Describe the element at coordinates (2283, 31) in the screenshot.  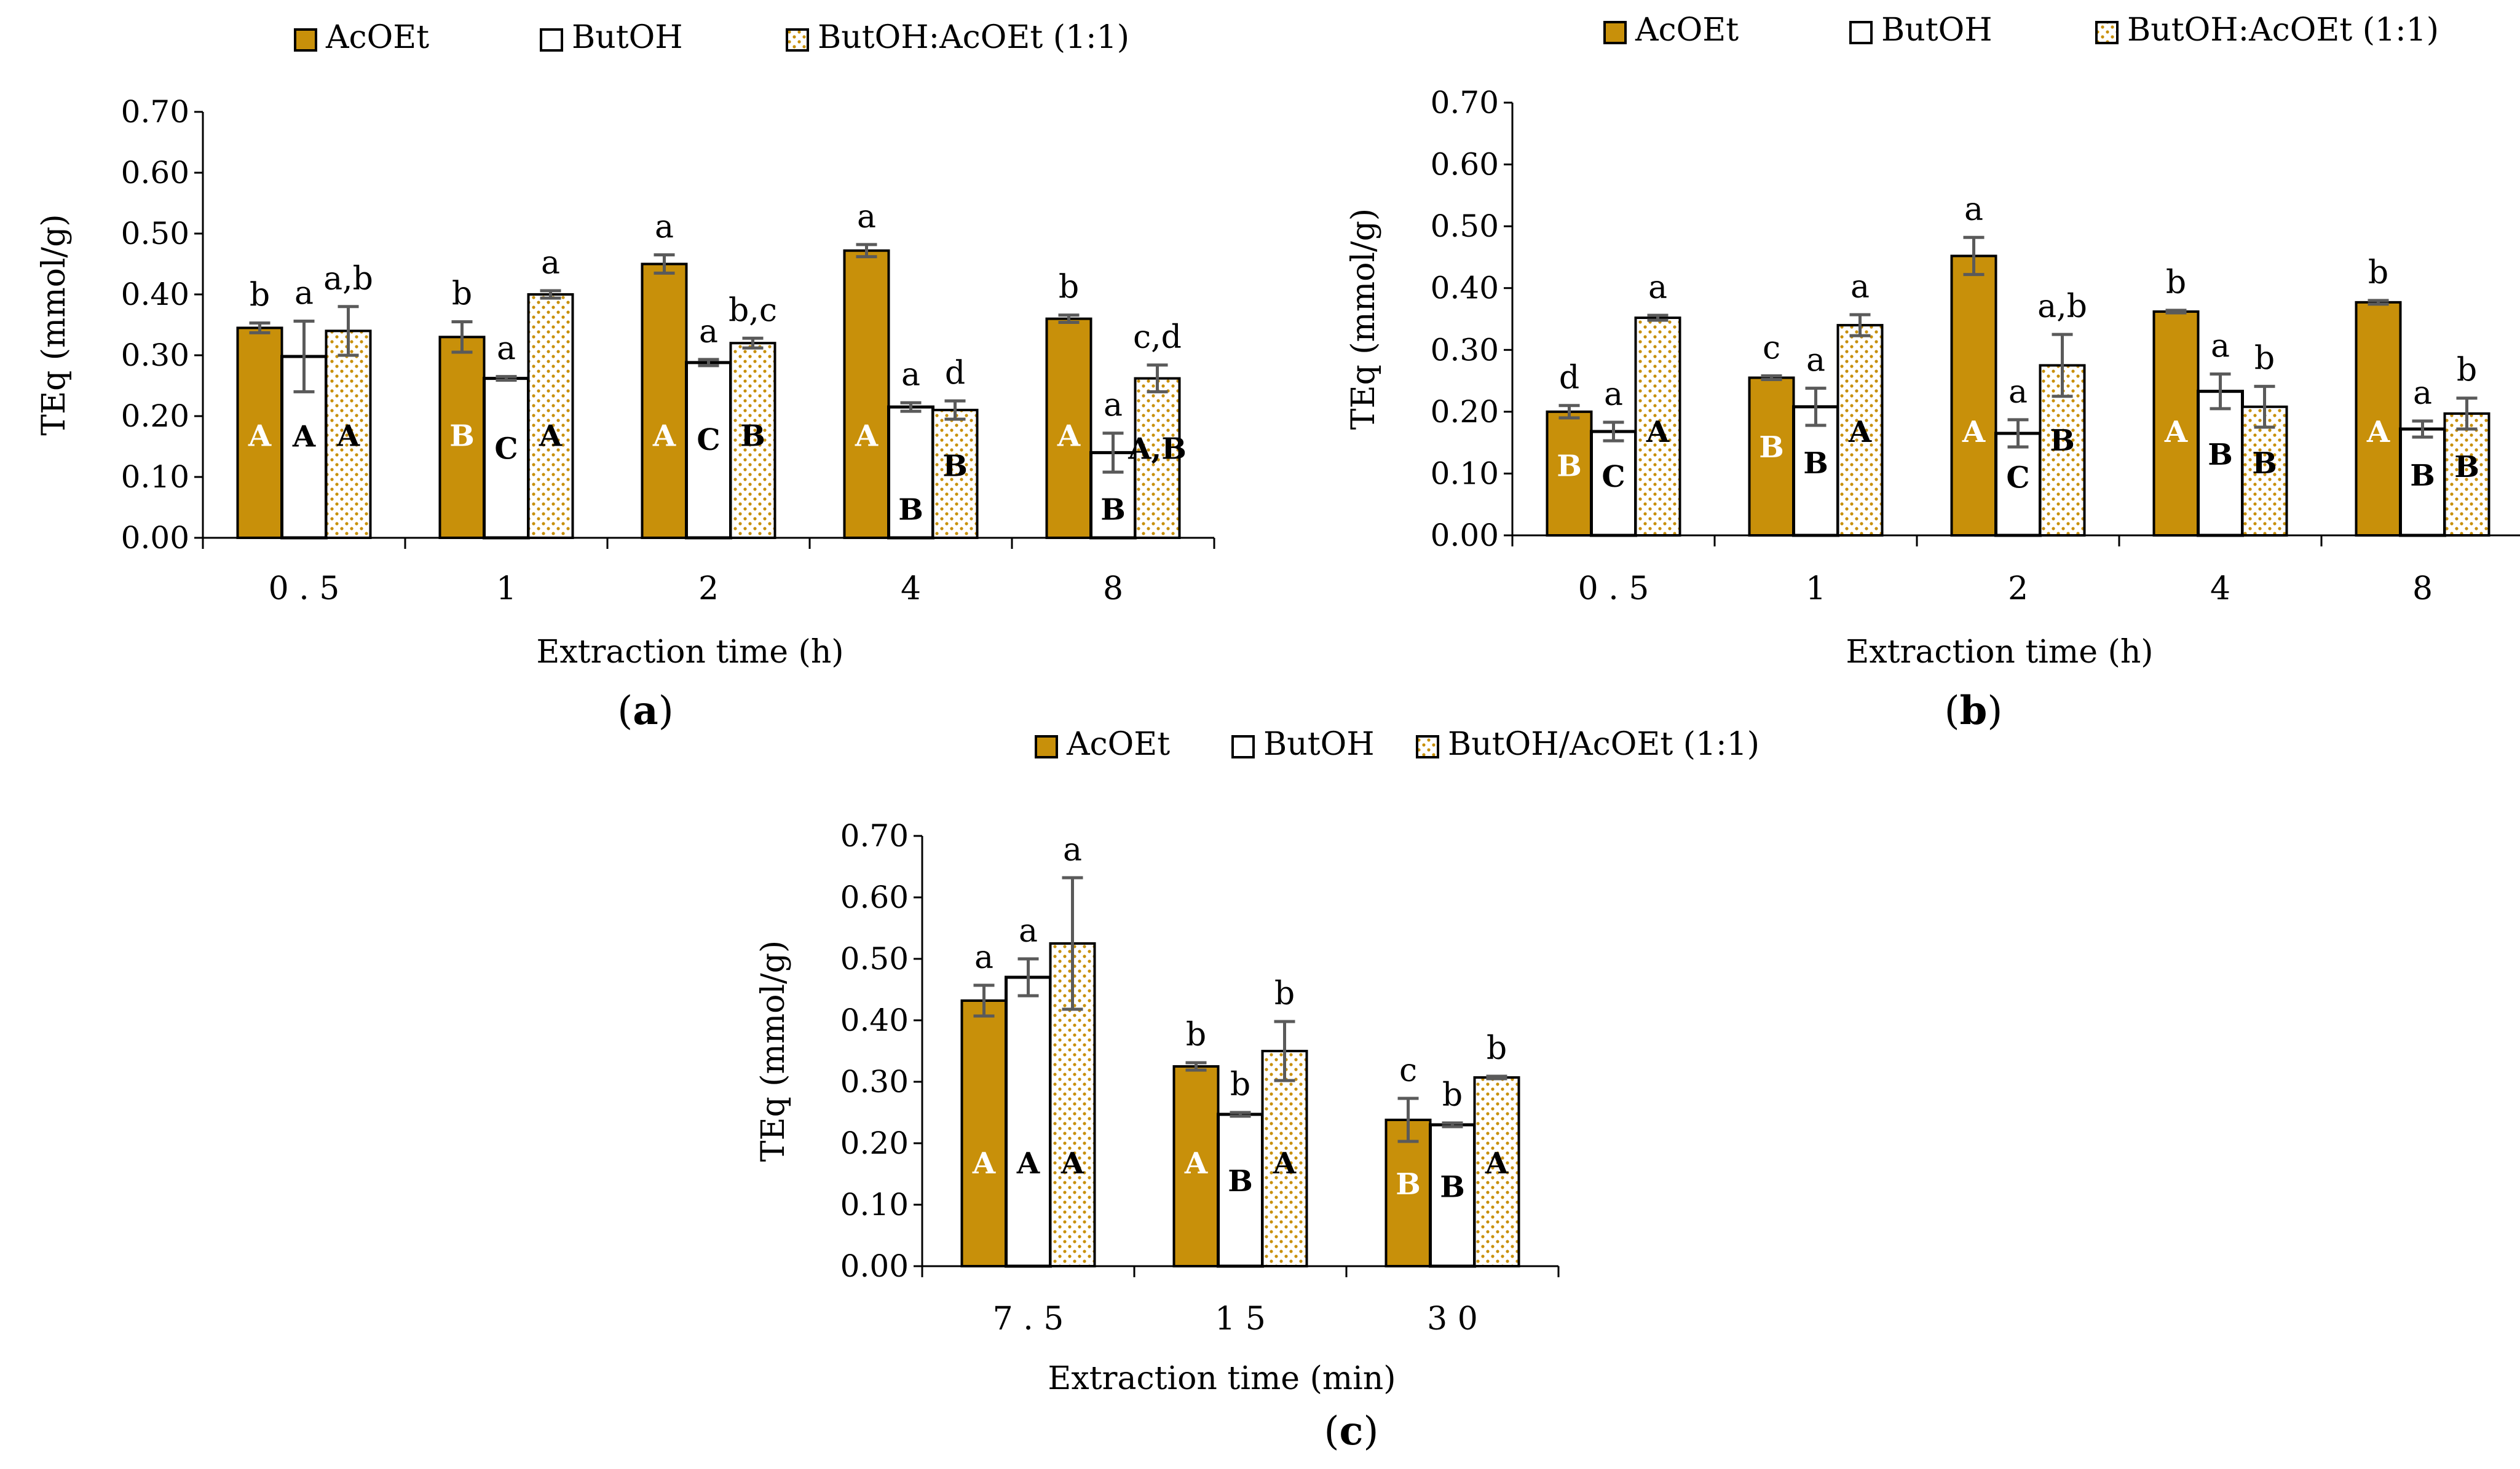
I see `legend-label-3: ButOH:AcOEt (1:1)` at that location.